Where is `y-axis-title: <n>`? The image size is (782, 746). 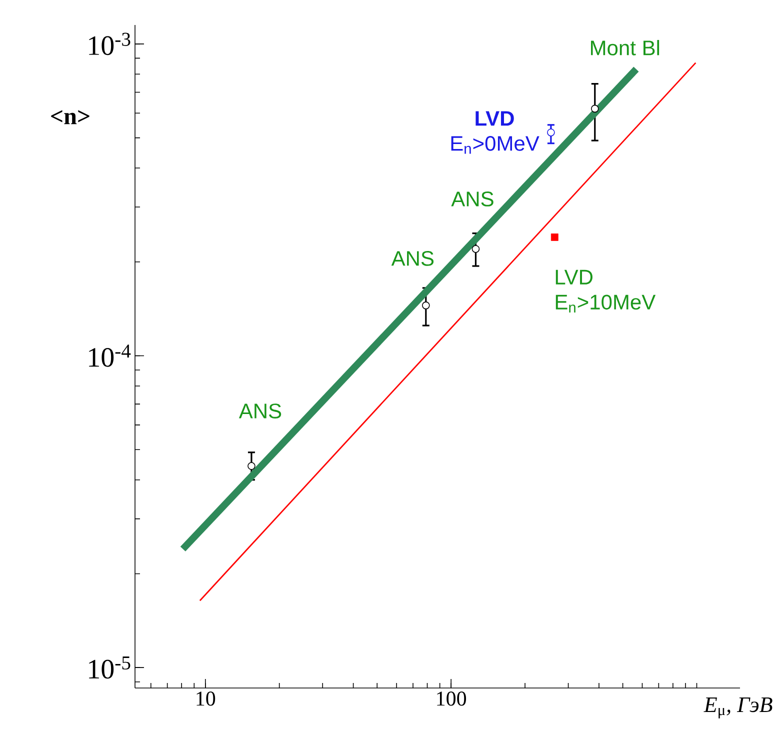 y-axis-title: <n> is located at coordinates (70, 117).